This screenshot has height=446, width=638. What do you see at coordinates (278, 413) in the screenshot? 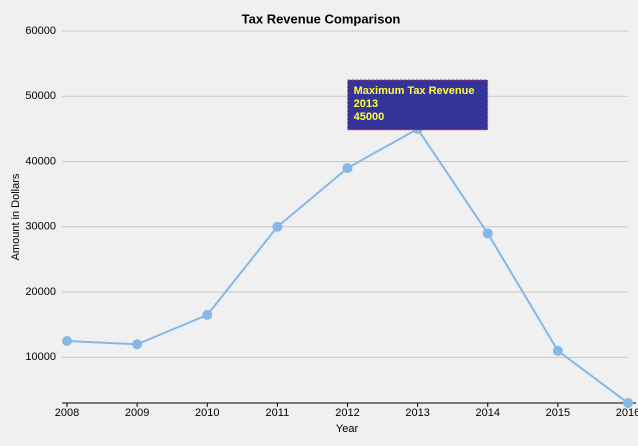
I see `x-tick-label: 2011` at bounding box center [278, 413].